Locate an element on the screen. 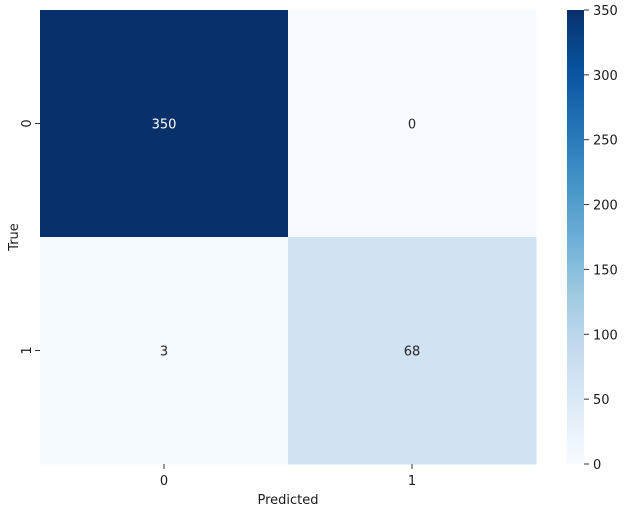 This screenshot has width=632, height=521. y-axis-label: True is located at coordinates (14, 237).